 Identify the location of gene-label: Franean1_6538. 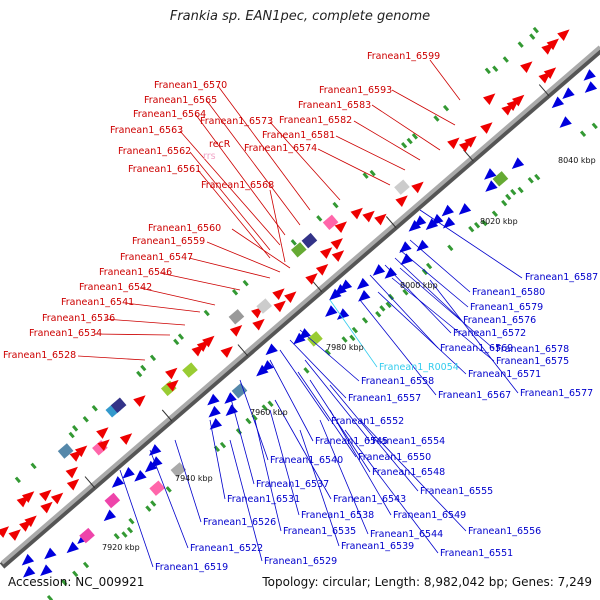
(337, 515).